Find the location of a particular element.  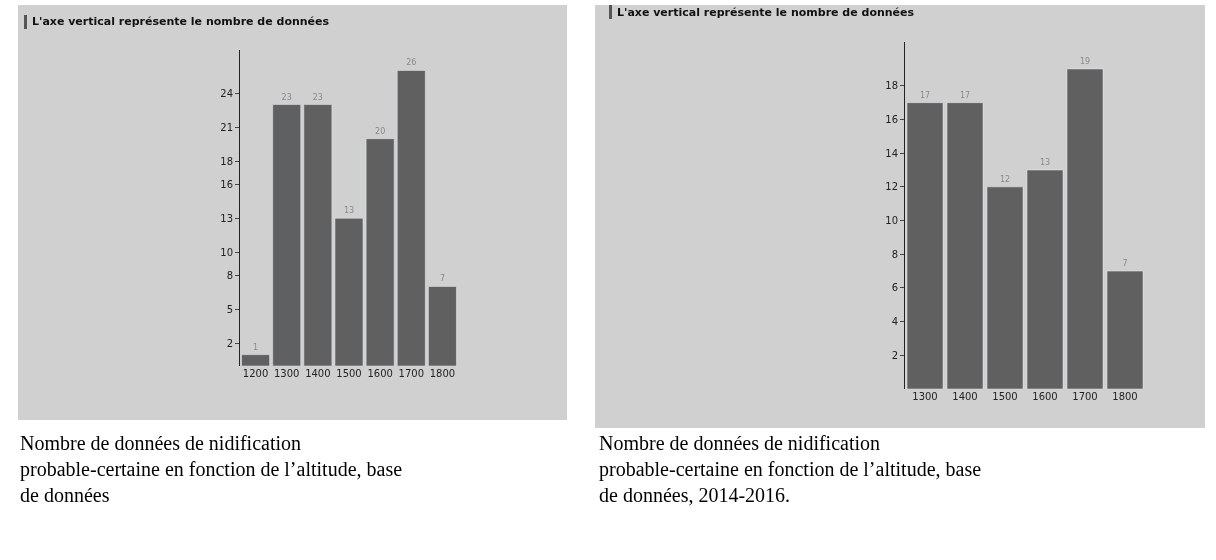

text: L'axe vertical représente le nombre de données is located at coordinates (766, 12).